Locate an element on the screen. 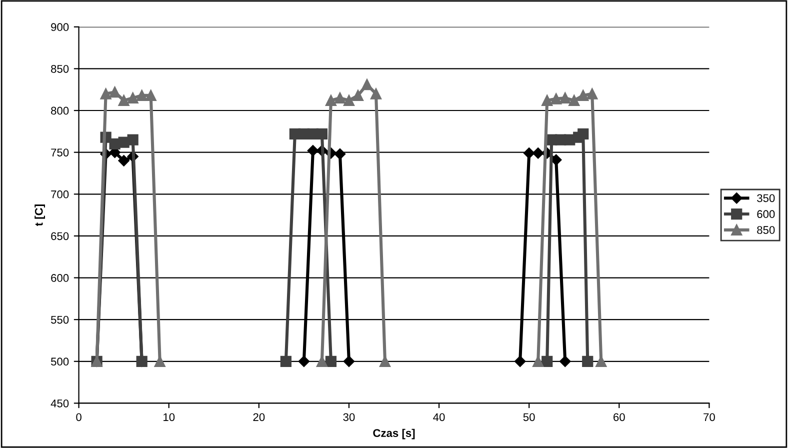 Image resolution: width=788 pixels, height=448 pixels. y-tick-label: 900 is located at coordinates (60, 27).